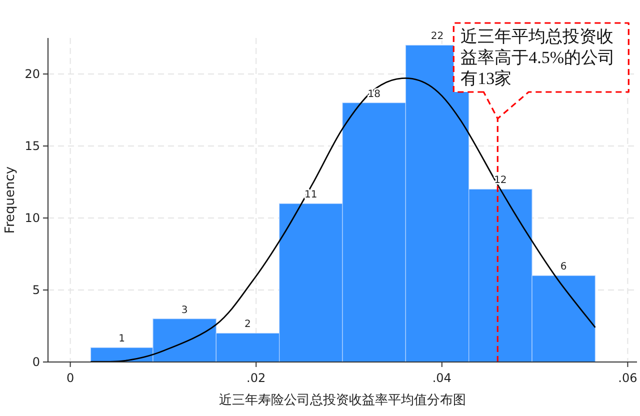 Image resolution: width=640 pixels, height=416 pixels. I want to click on data-label: 1, so click(122, 339).